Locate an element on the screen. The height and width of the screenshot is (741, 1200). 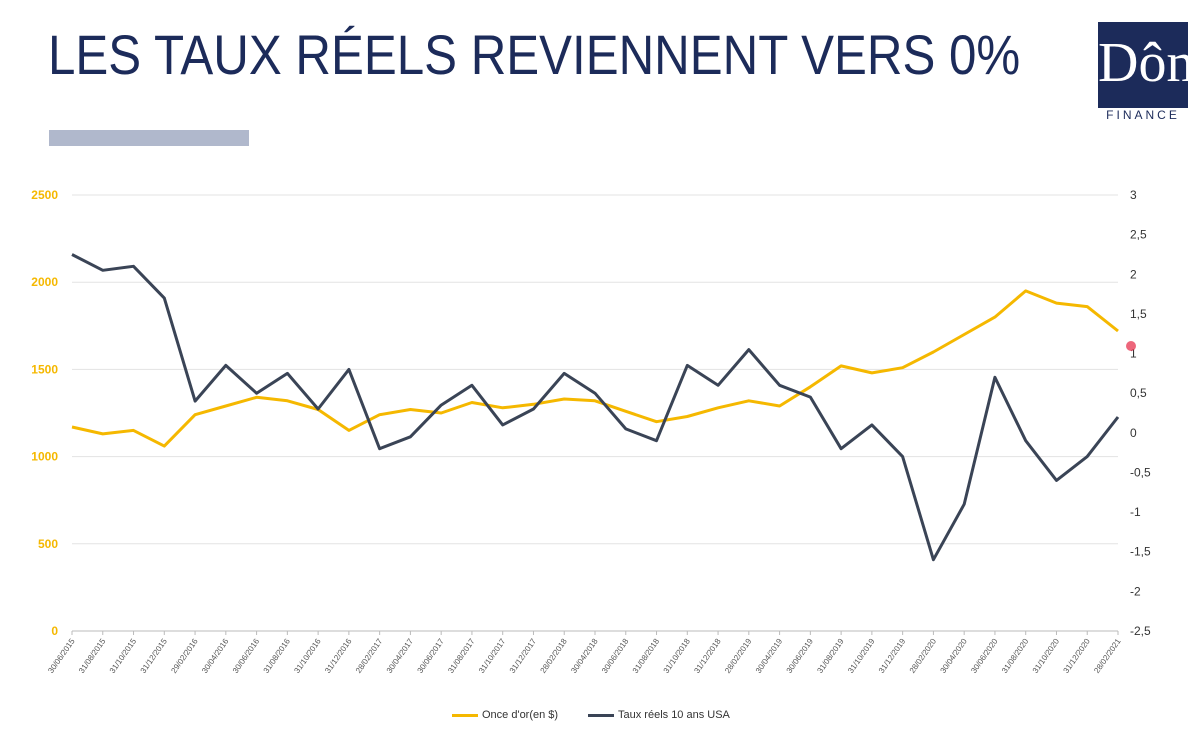
x-tick-label: 31/10/2020 is located at coordinates (1046, 656).